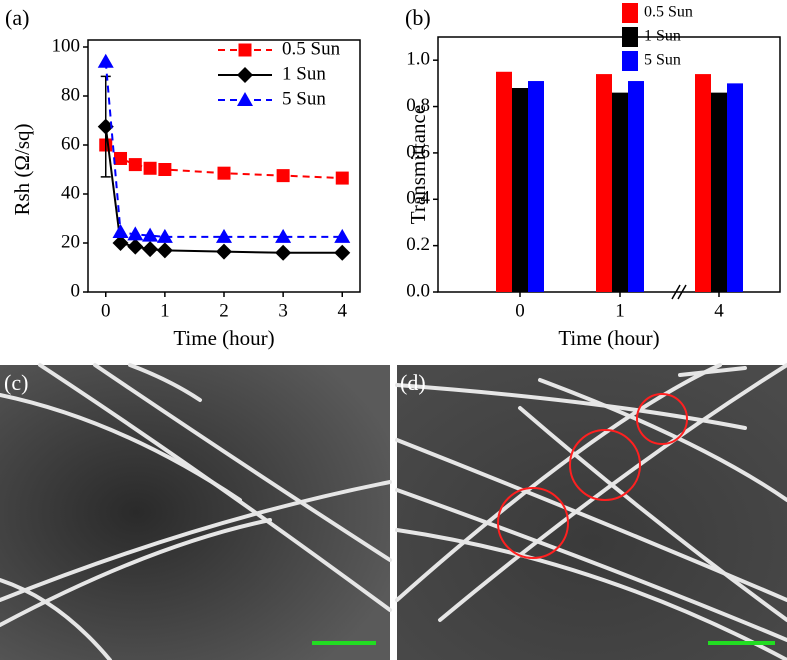  I want to click on y-tick-label: 0.6, so click(418, 151).